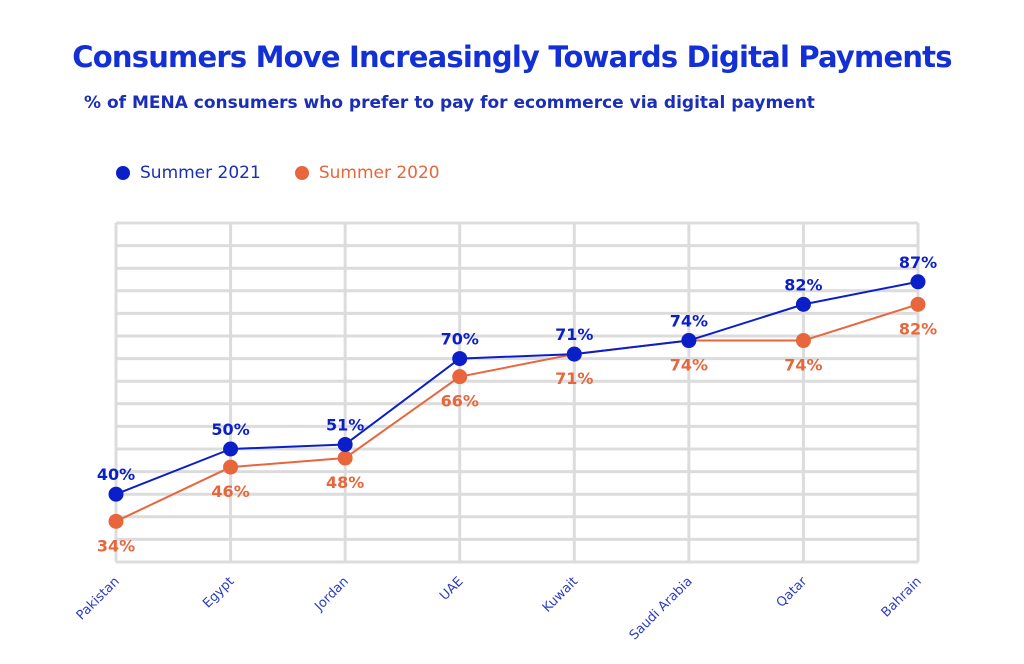 The height and width of the screenshot is (664, 1024). I want to click on data-label-summer-2021: 51%, so click(345, 424).